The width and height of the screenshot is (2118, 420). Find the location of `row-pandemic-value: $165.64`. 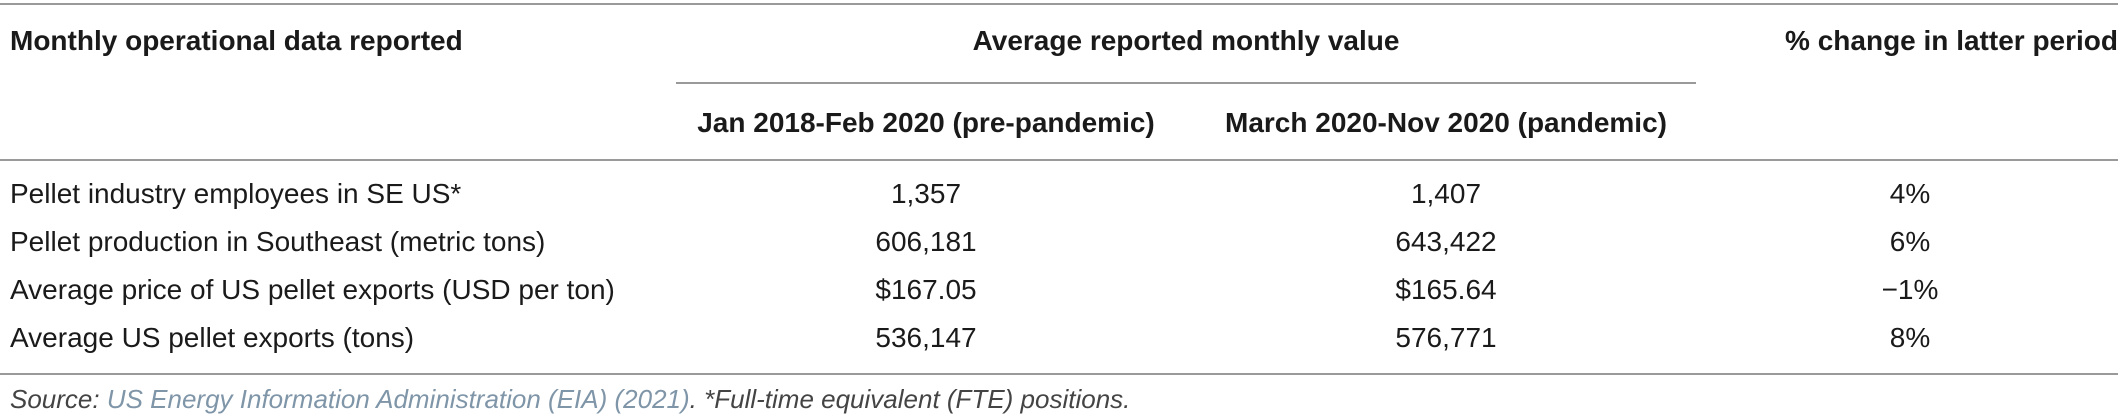

row-pandemic-value: $165.64 is located at coordinates (1446, 289).